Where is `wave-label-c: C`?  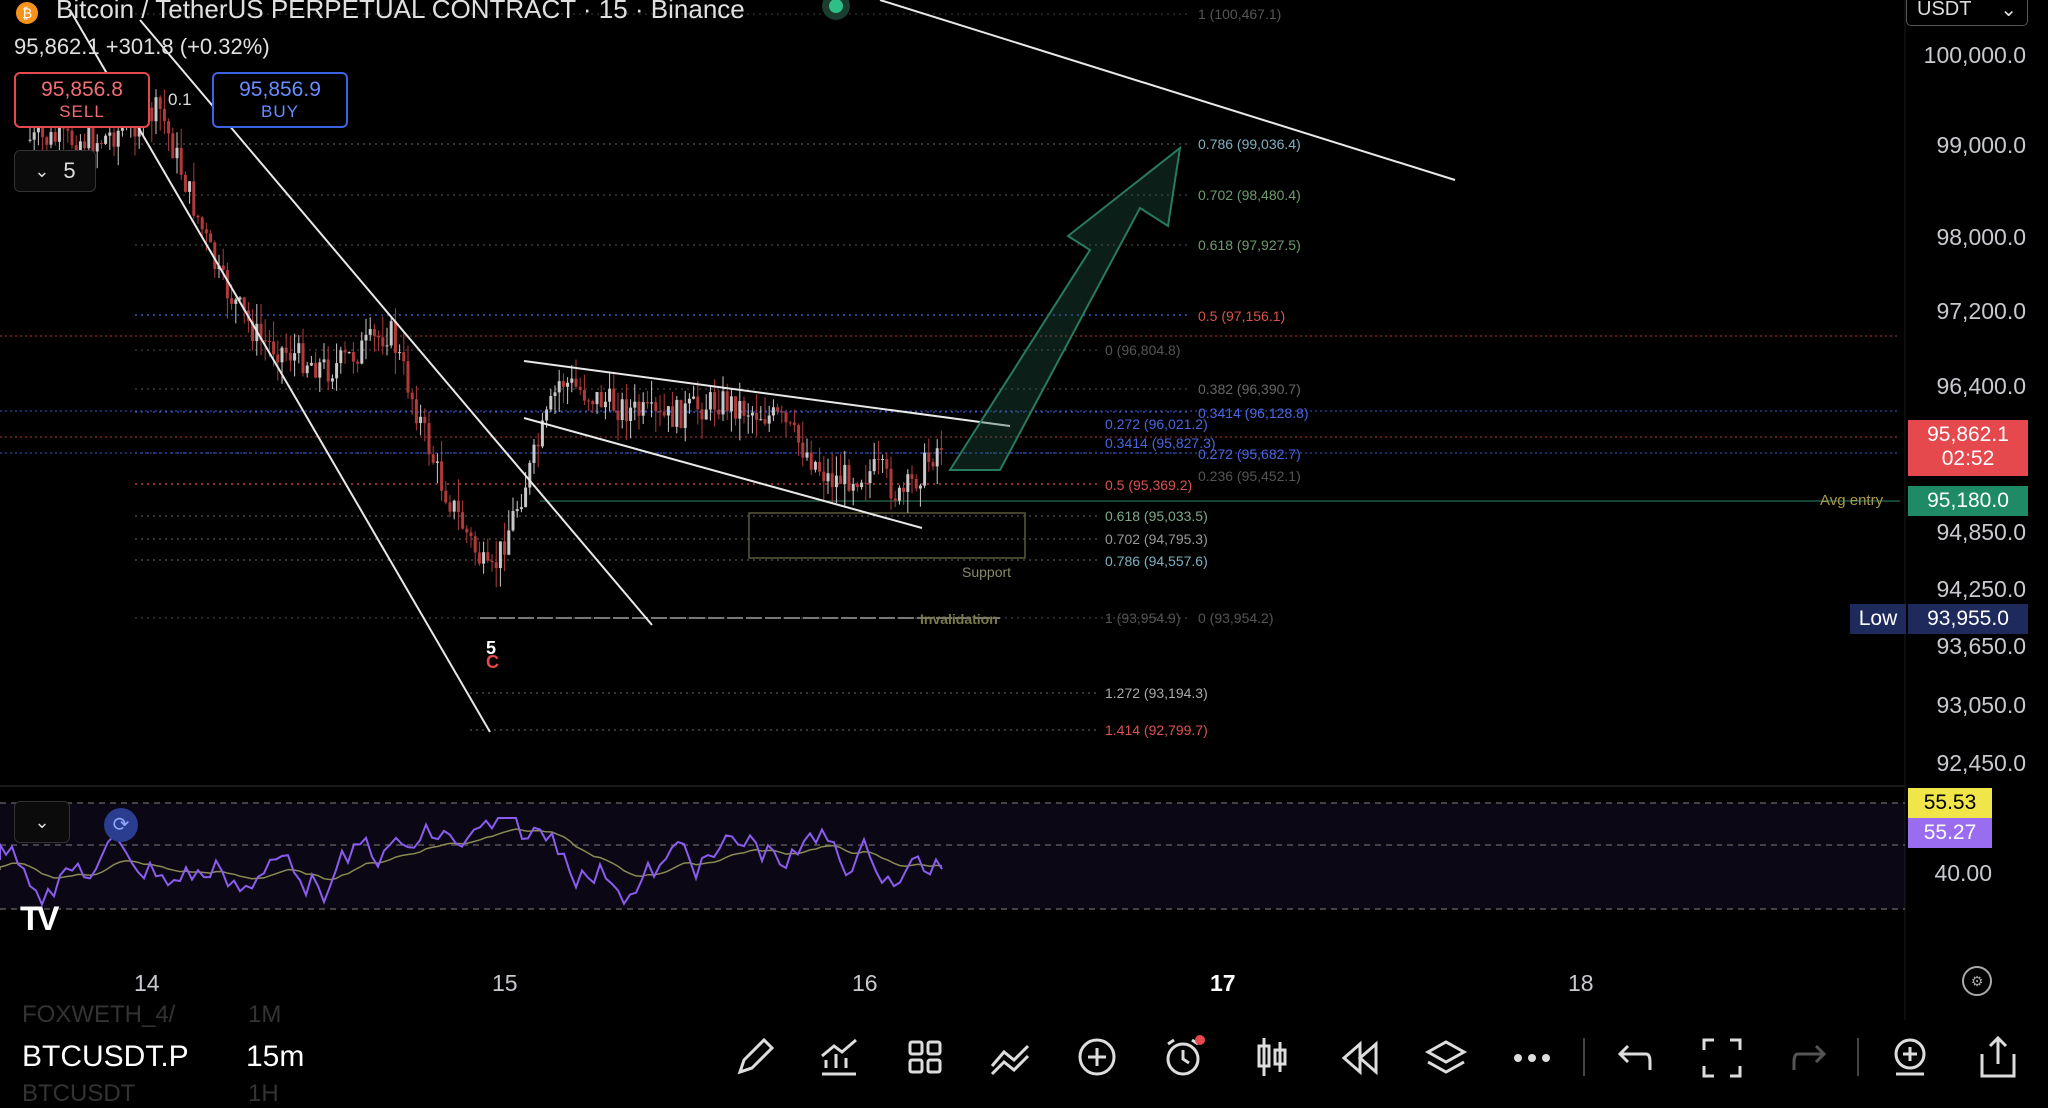 wave-label-c: C is located at coordinates (492, 662).